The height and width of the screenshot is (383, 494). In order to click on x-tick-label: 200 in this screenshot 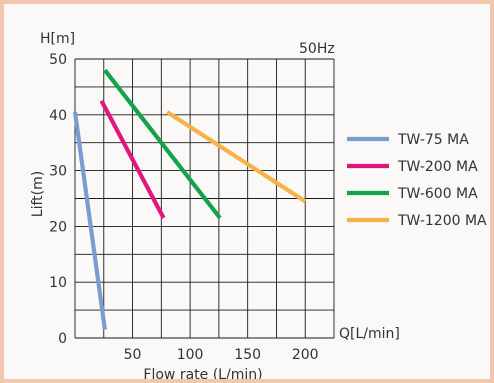, I will do `click(305, 355)`.